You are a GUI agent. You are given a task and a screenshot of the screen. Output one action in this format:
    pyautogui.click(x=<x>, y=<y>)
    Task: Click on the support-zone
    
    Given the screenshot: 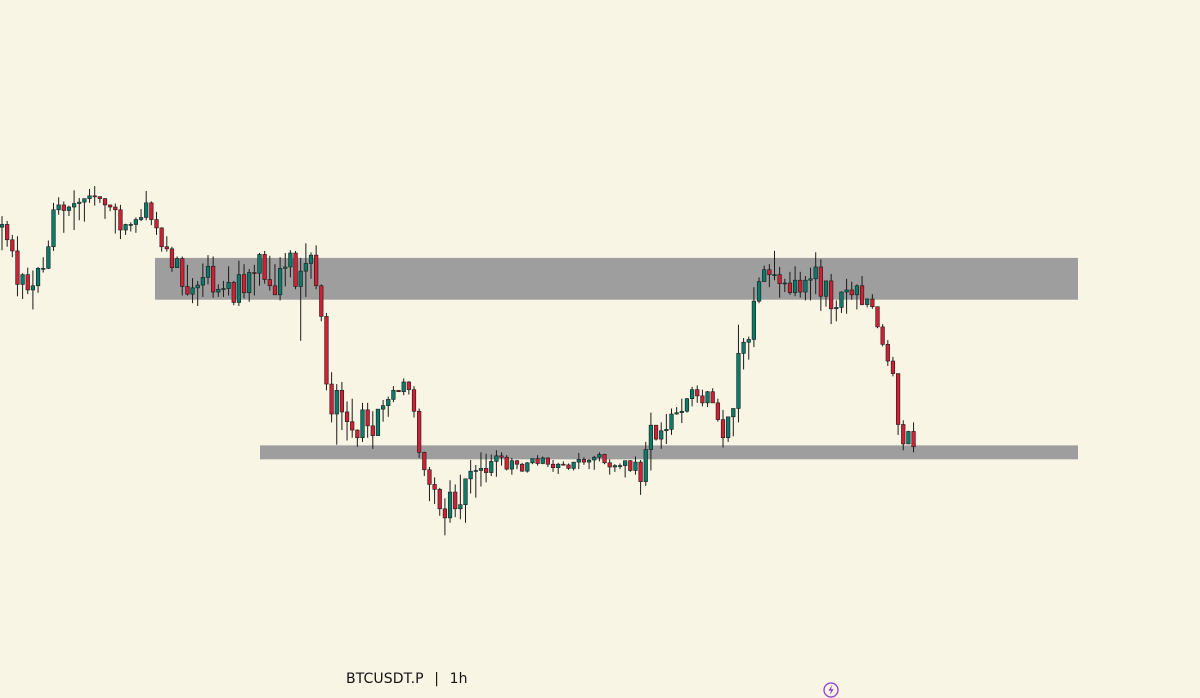 What is the action you would take?
    pyautogui.click(x=669, y=452)
    